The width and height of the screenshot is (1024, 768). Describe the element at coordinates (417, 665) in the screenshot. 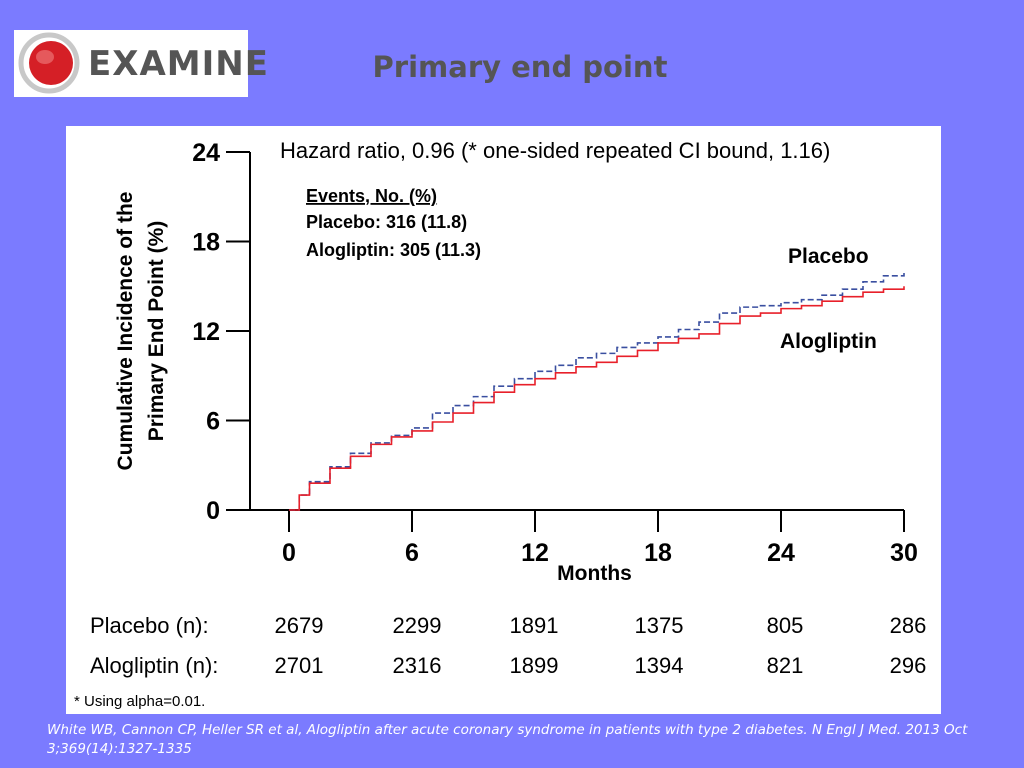

I see `at-risk-value: 2316` at that location.